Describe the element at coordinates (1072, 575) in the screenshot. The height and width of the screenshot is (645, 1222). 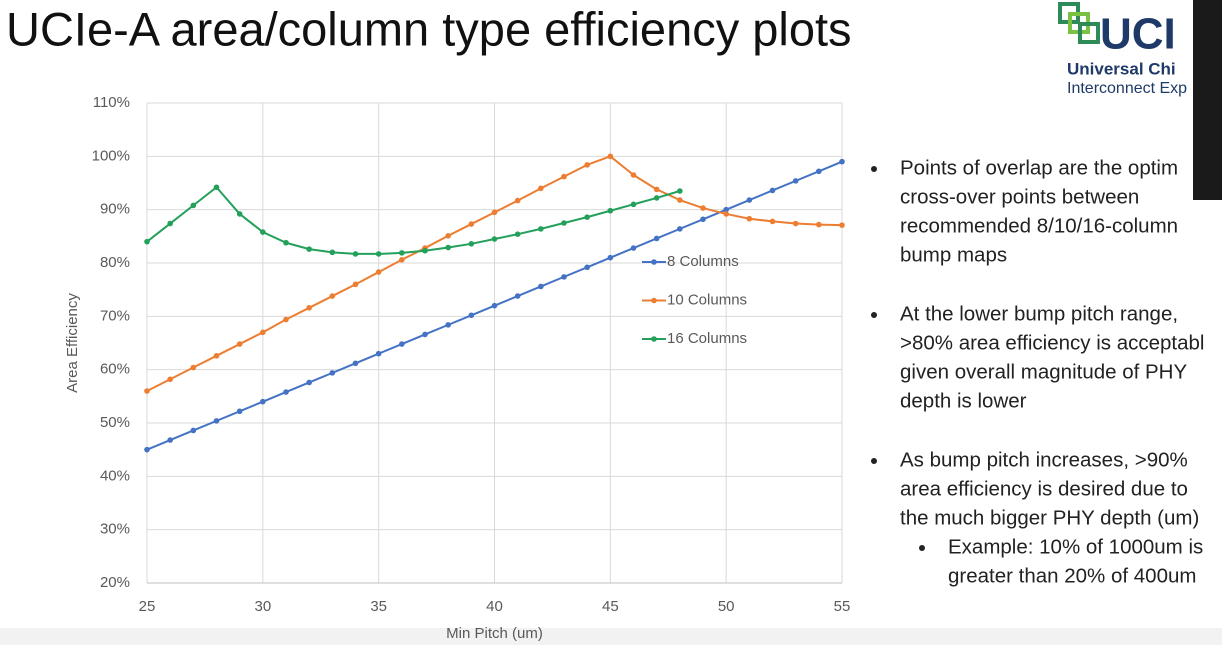
I see `bullet-text: greater than 20% of 400um` at that location.